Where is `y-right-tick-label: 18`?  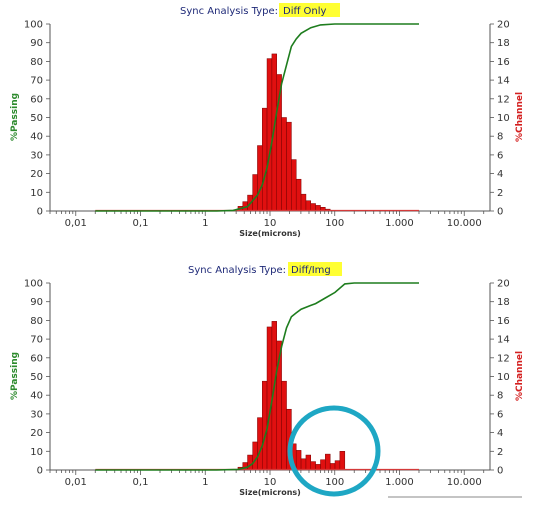
y-right-tick-label: 18 is located at coordinates (503, 43).